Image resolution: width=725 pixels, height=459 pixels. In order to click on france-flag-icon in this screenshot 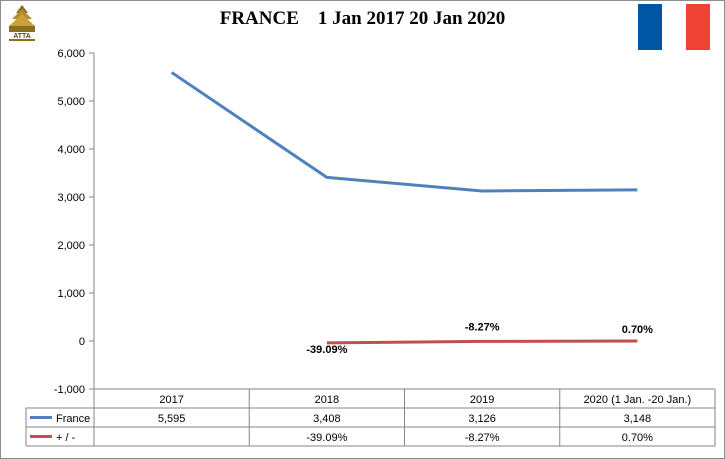, I will do `click(674, 27)`.